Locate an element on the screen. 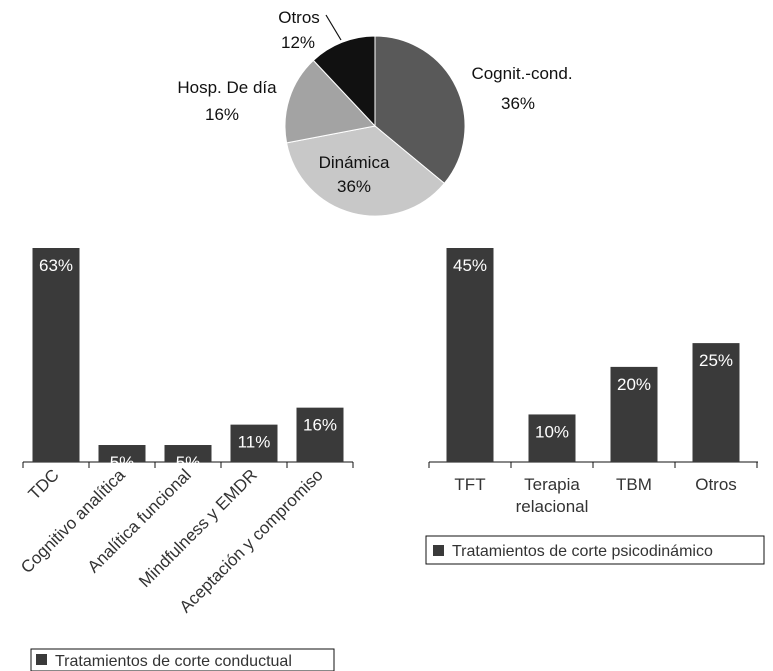  data-label-otros: 25% is located at coordinates (716, 360).